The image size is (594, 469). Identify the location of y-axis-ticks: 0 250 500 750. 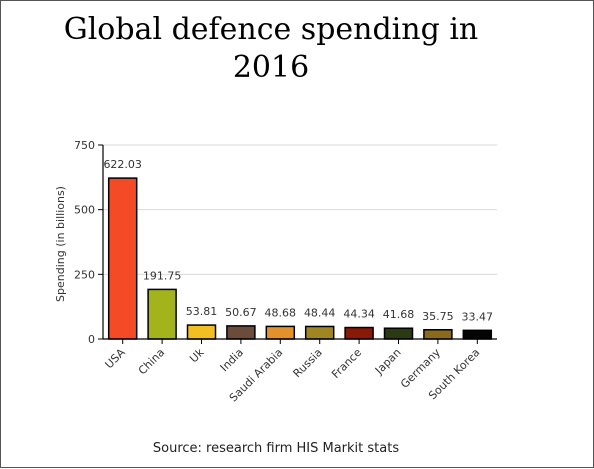
(88, 242).